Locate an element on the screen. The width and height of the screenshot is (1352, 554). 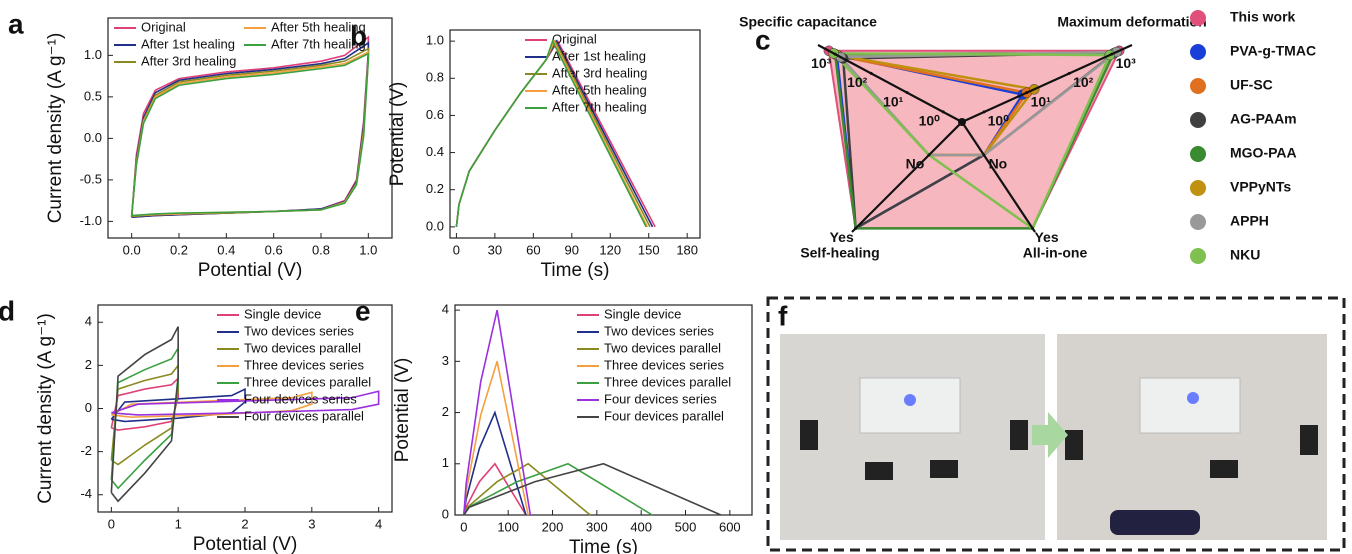
y-tick-label: 0.5 is located at coordinates (93, 95).